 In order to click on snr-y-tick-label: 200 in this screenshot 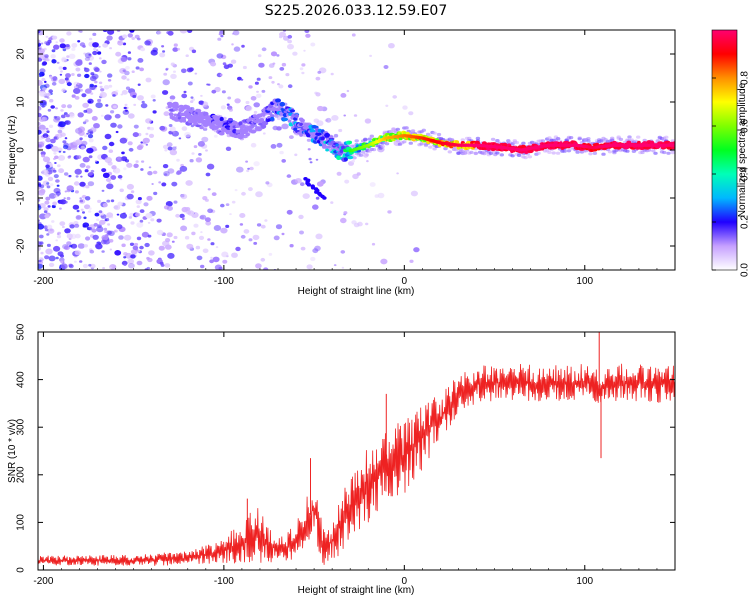, I will do `click(21, 474)`.